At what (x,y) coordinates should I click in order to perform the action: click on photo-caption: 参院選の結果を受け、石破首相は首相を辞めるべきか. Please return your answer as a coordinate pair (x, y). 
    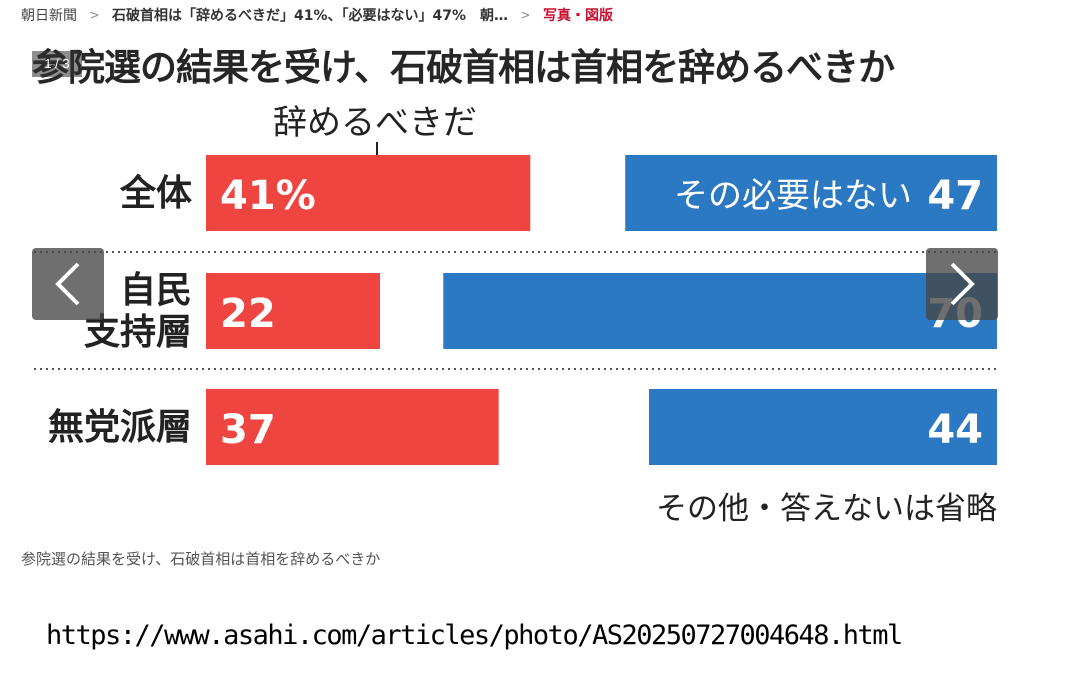
    Looking at the image, I should click on (201, 559).